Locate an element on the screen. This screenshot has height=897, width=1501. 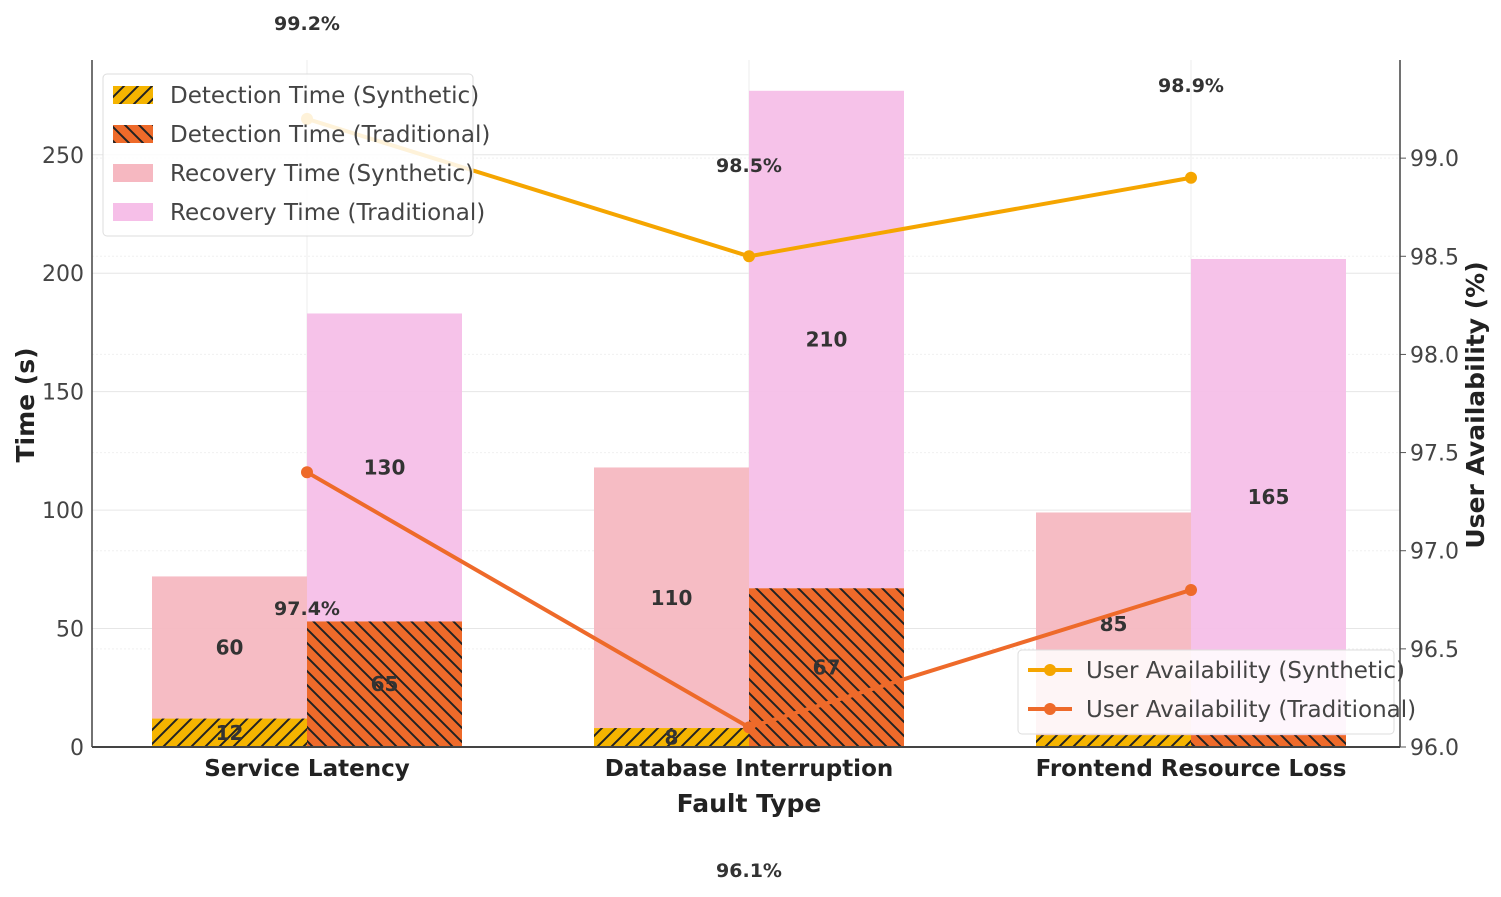
legend-label: User Availability (Synthetic) is located at coordinates (1245, 671).